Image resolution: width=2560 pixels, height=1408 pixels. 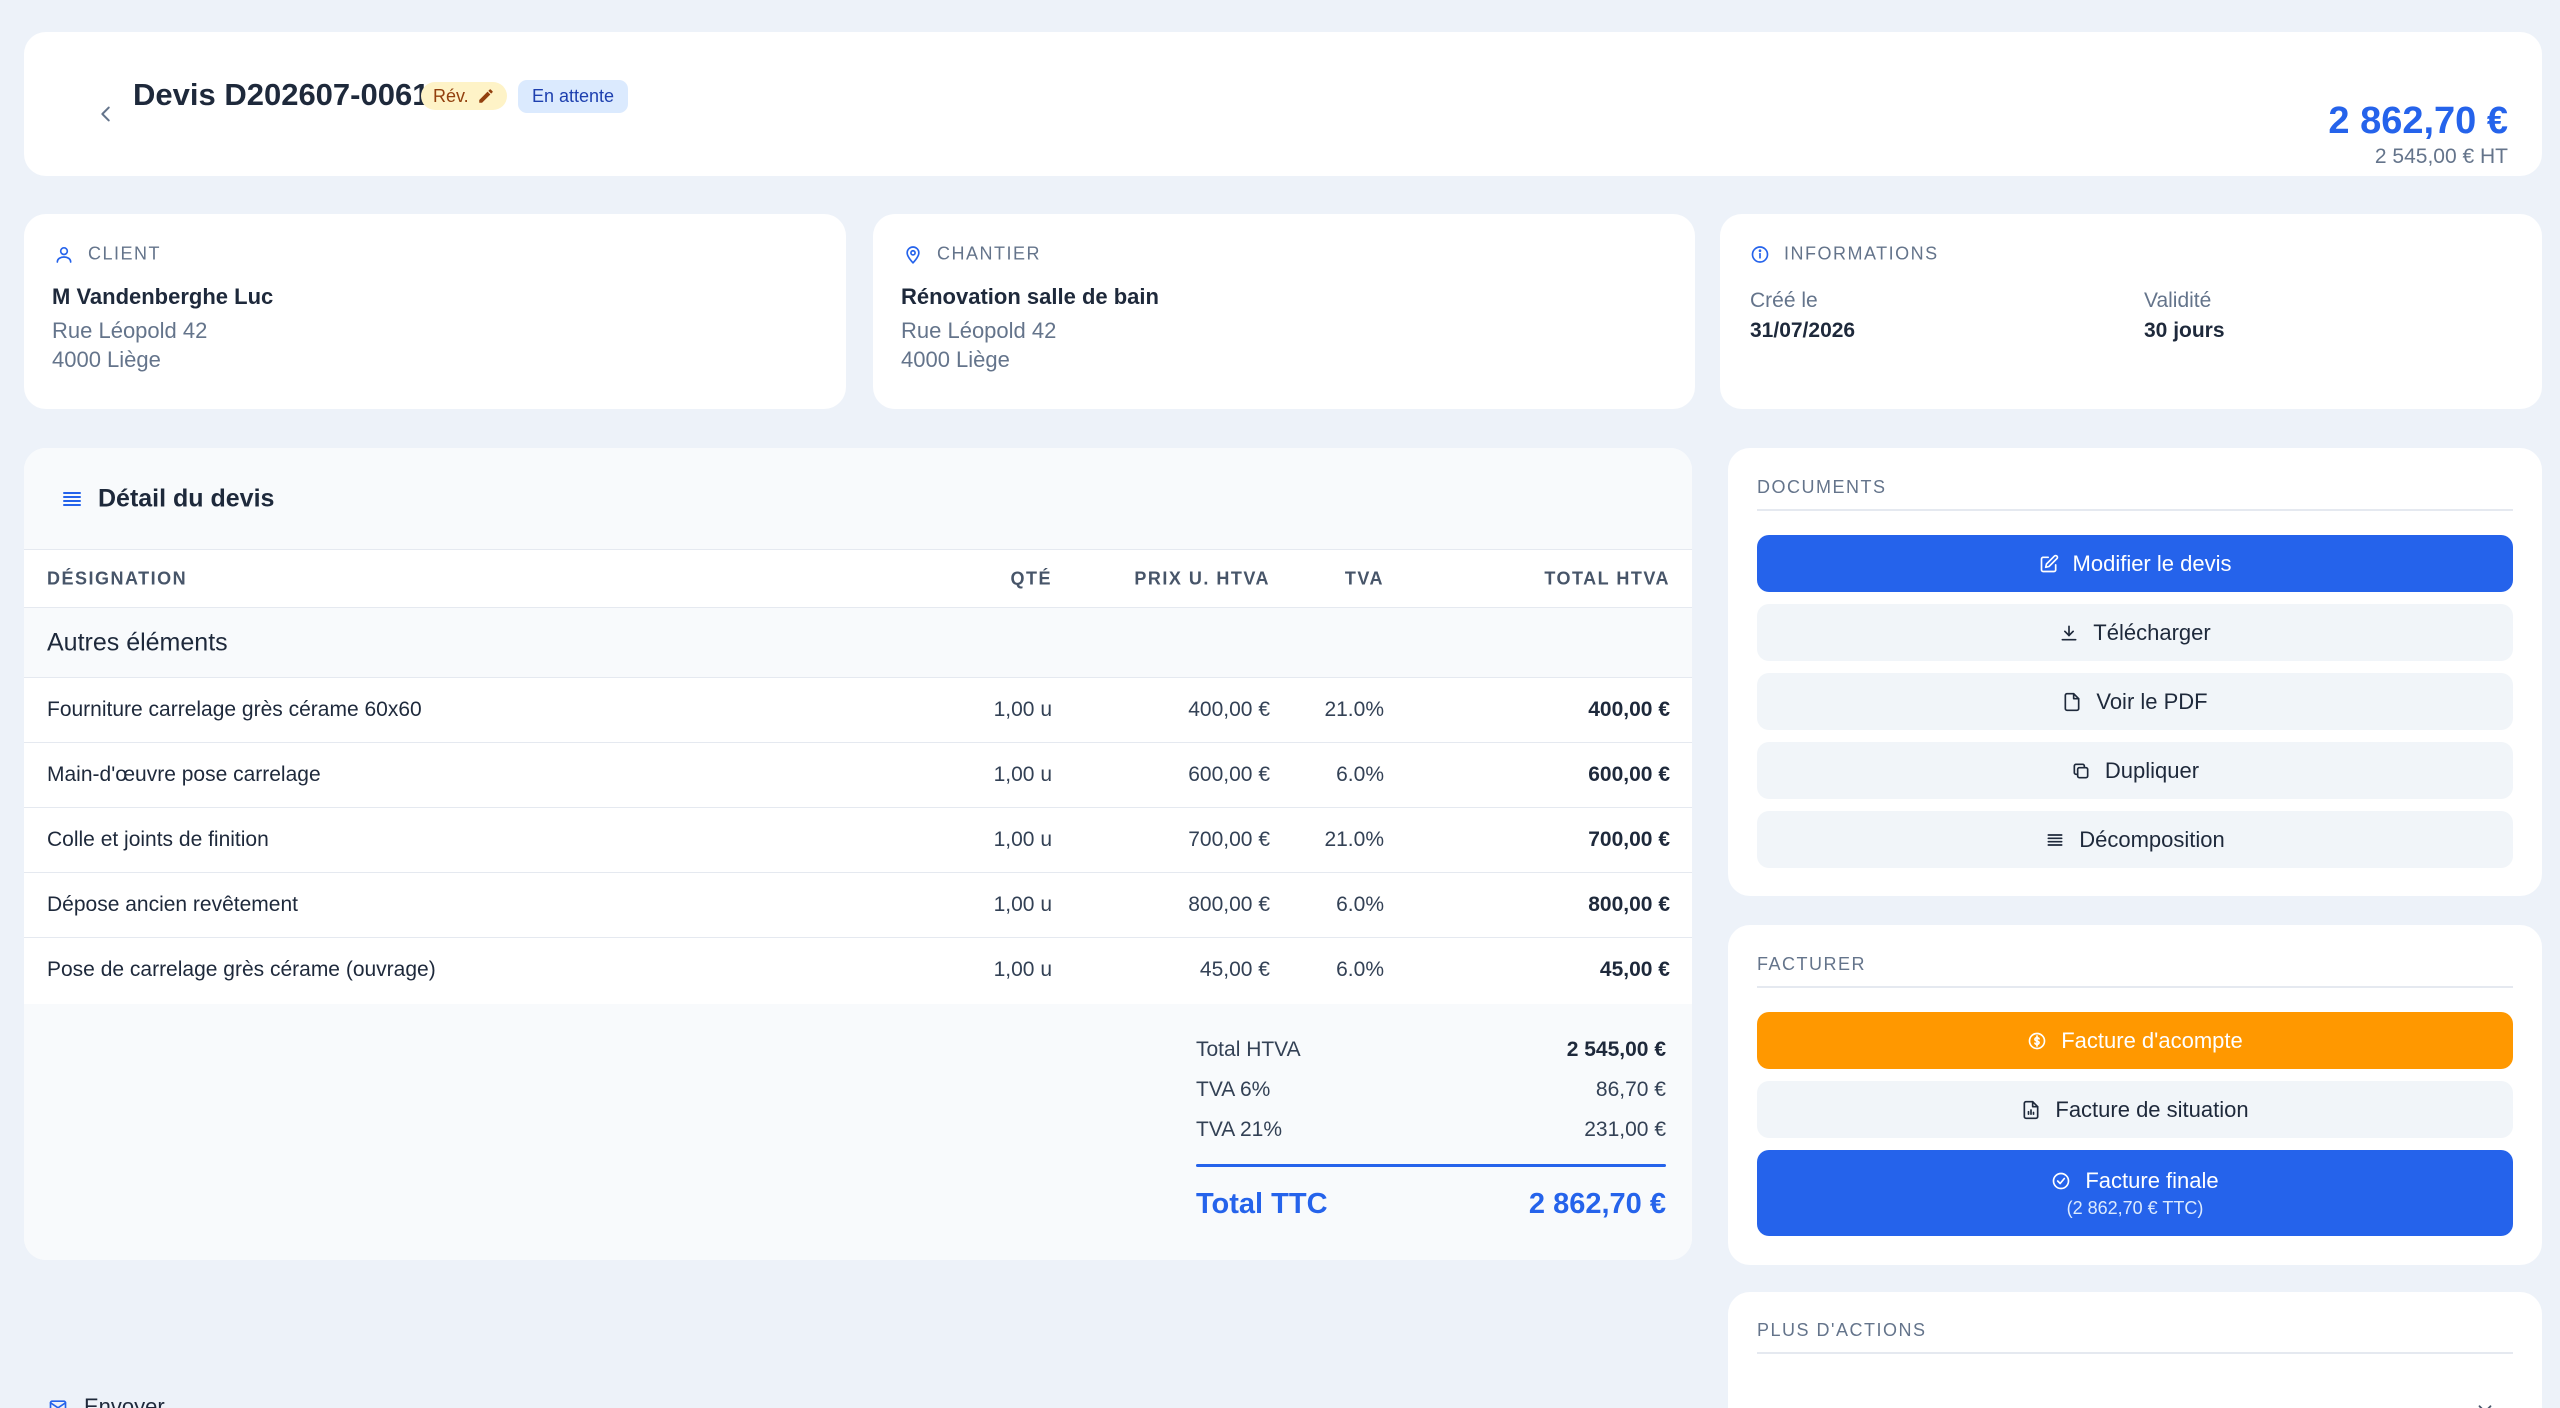 I want to click on more-actions-heading: PLUS D'ACTIONS, so click(x=1842, y=1330).